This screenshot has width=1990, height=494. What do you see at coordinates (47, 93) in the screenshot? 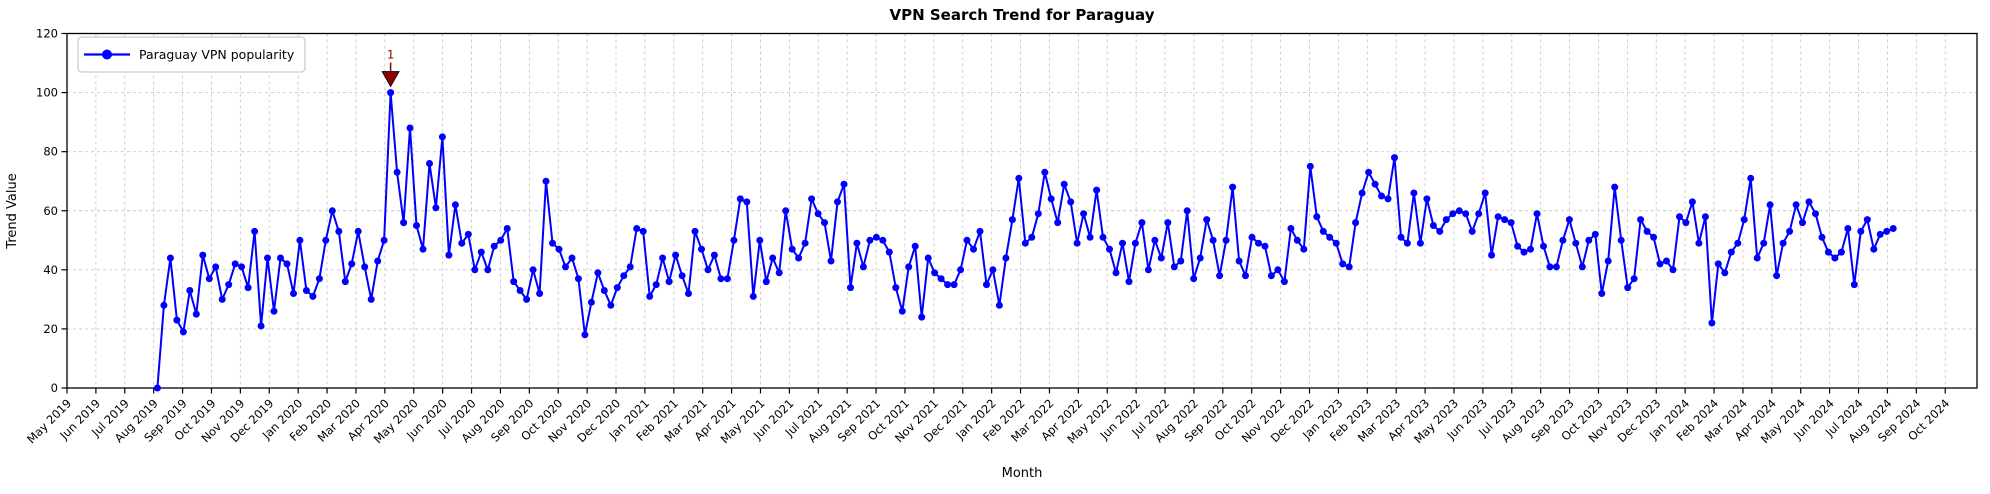
I see `y-tick-label: 100` at bounding box center [47, 93].